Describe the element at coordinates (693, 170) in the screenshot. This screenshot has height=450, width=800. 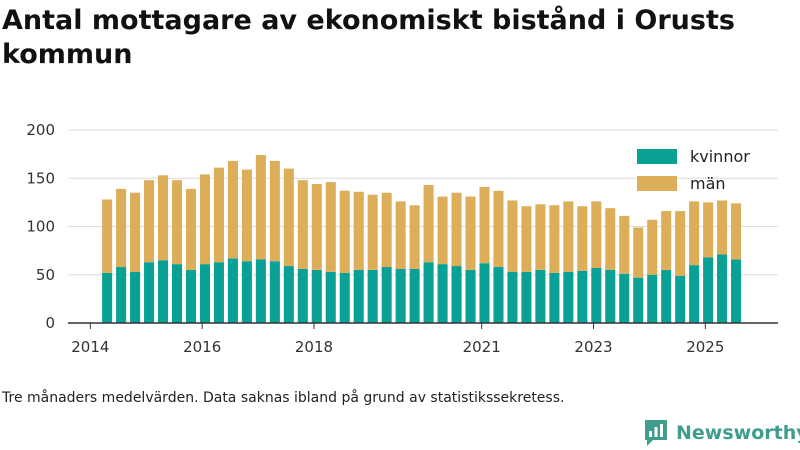
I see `legend: kvinnor män` at that location.